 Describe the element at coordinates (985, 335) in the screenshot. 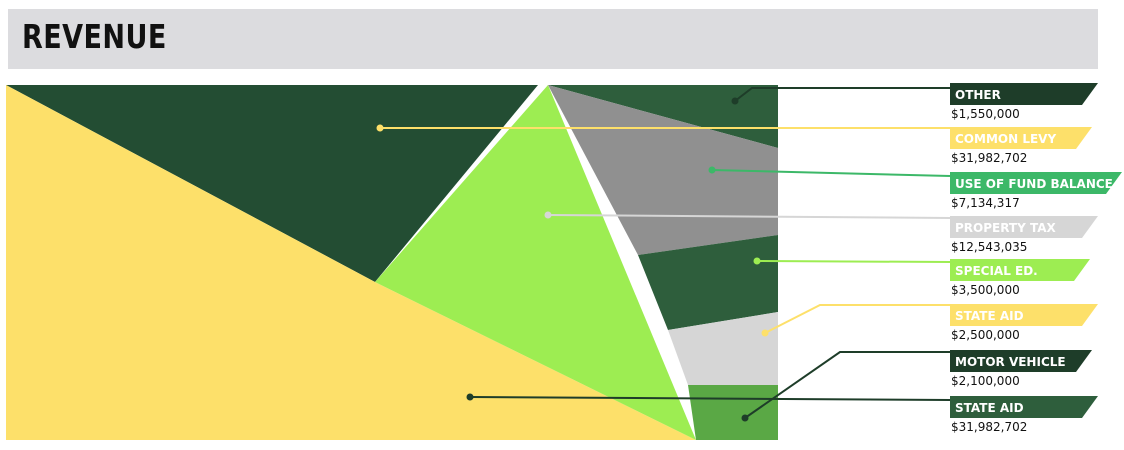

I see `legend-value: $2,500,000` at that location.